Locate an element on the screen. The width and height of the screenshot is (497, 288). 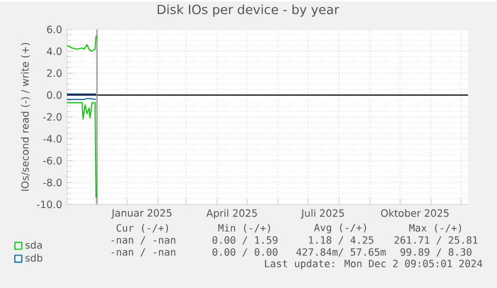
chart-title: Disk IOs per device - by year is located at coordinates (249, 10).